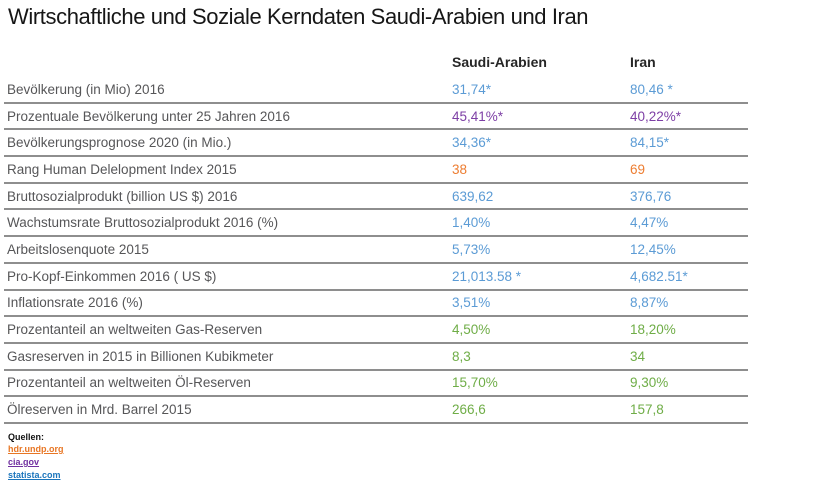 Image resolution: width=828 pixels, height=486 pixels. What do you see at coordinates (78, 249) in the screenshot?
I see `row-label: Arbeitslosenquote 2015` at bounding box center [78, 249].